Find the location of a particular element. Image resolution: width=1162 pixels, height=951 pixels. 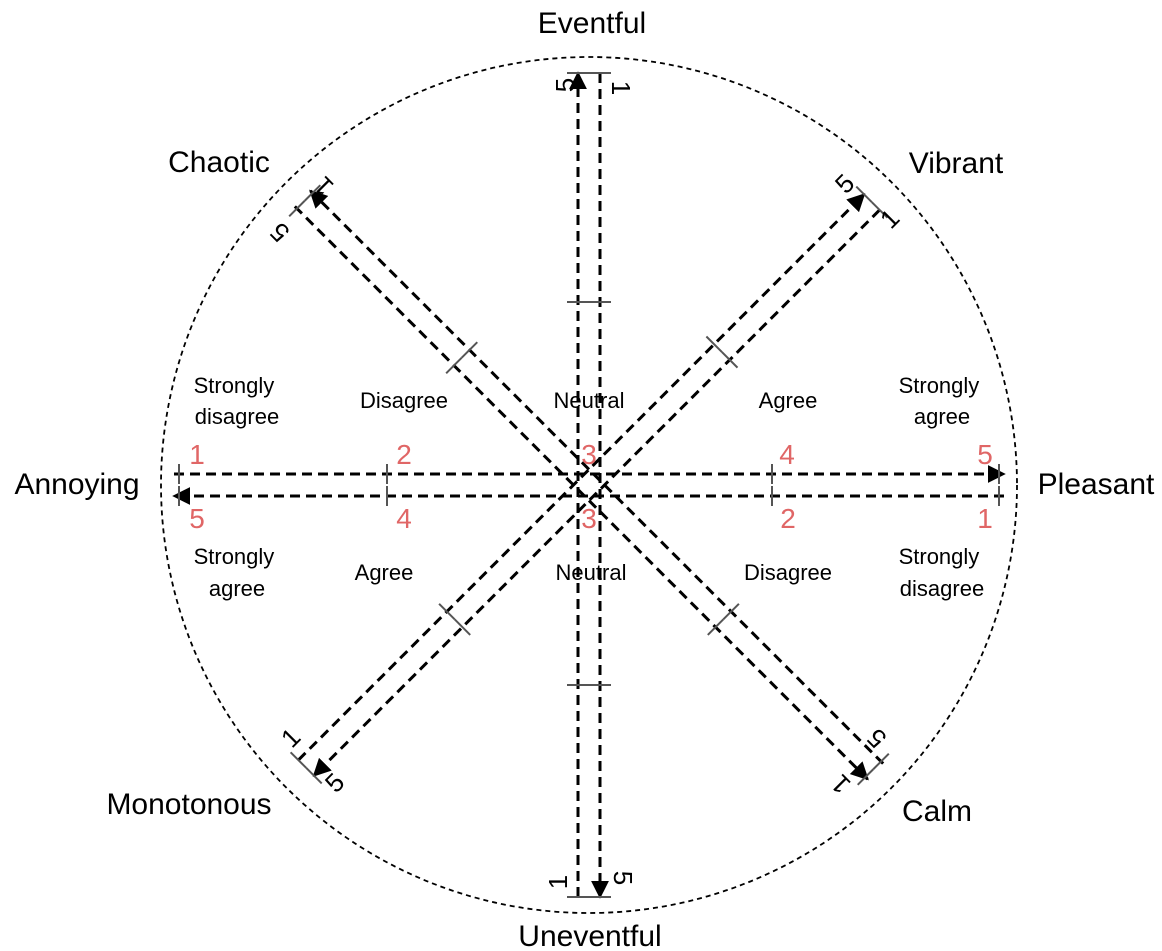

label-uneventful: Uneventful is located at coordinates (589, 935).